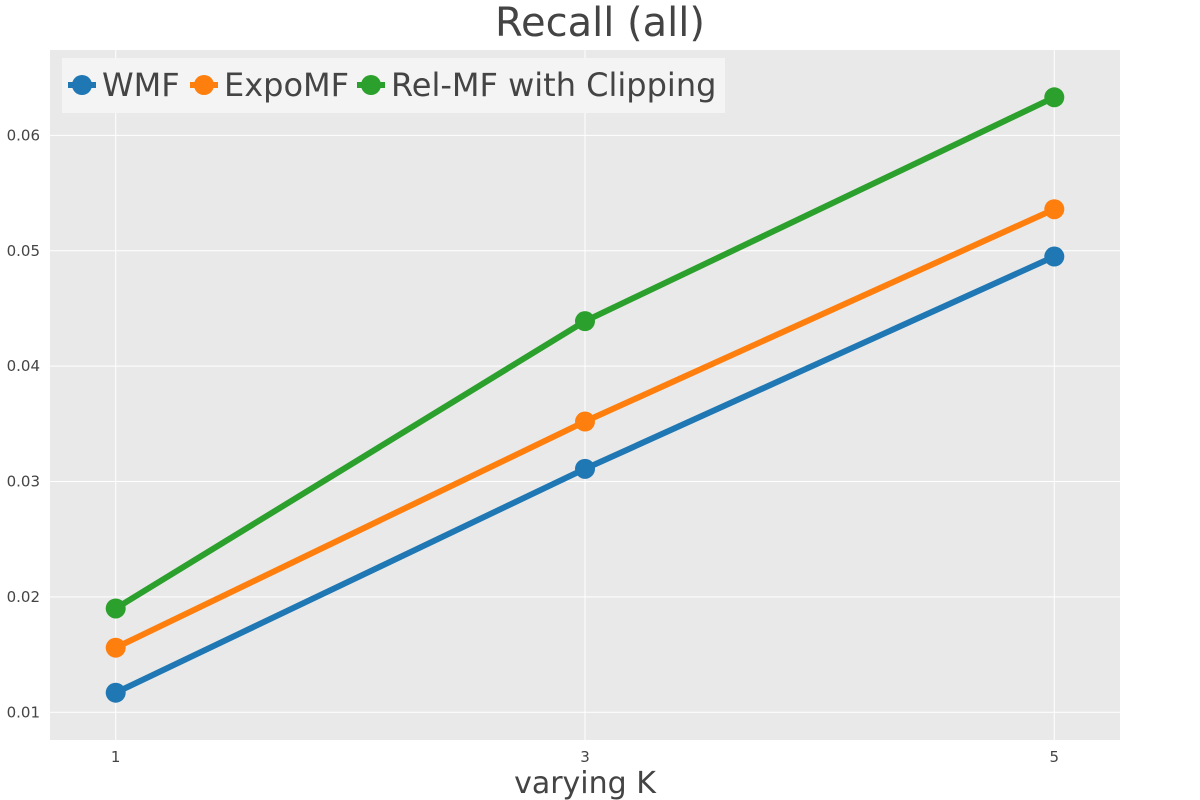  What do you see at coordinates (585, 757) in the screenshot?
I see `x-tick-label: 3` at bounding box center [585, 757].